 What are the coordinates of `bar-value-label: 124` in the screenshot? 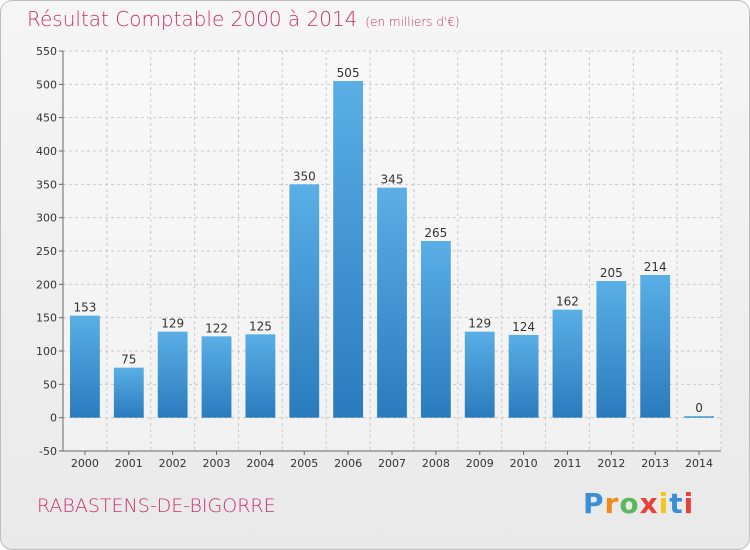 It's located at (523, 327).